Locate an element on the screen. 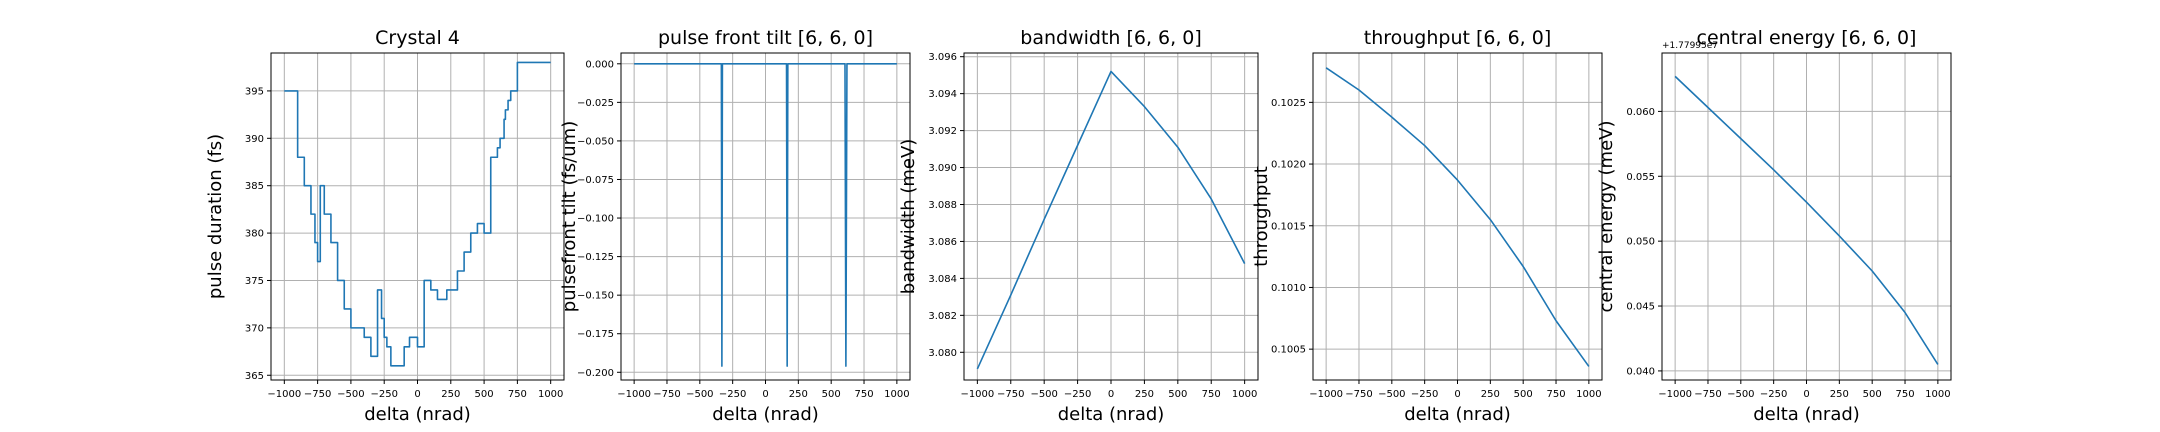 The height and width of the screenshot is (432, 2160). chart-1-x-tick-label-4: 0 is located at coordinates (765, 394).